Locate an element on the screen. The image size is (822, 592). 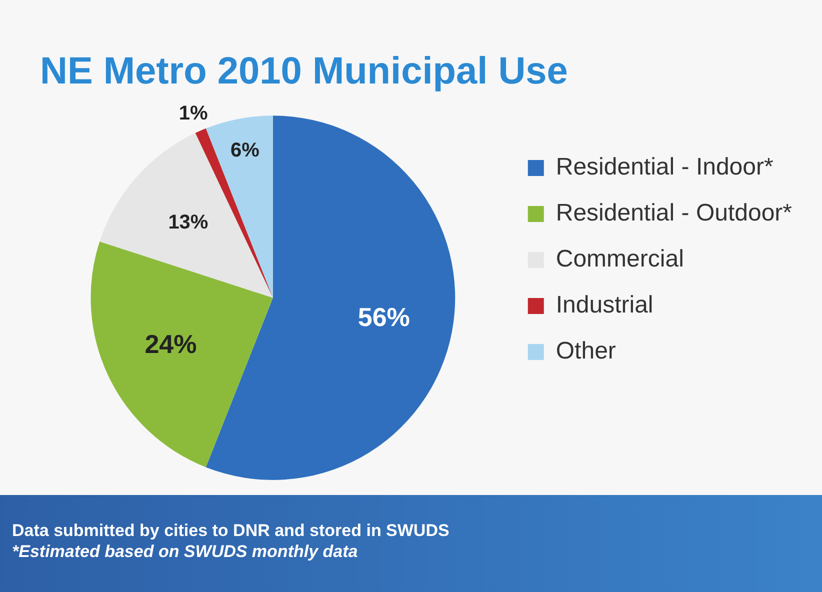
data-label: 13% is located at coordinates (188, 223).